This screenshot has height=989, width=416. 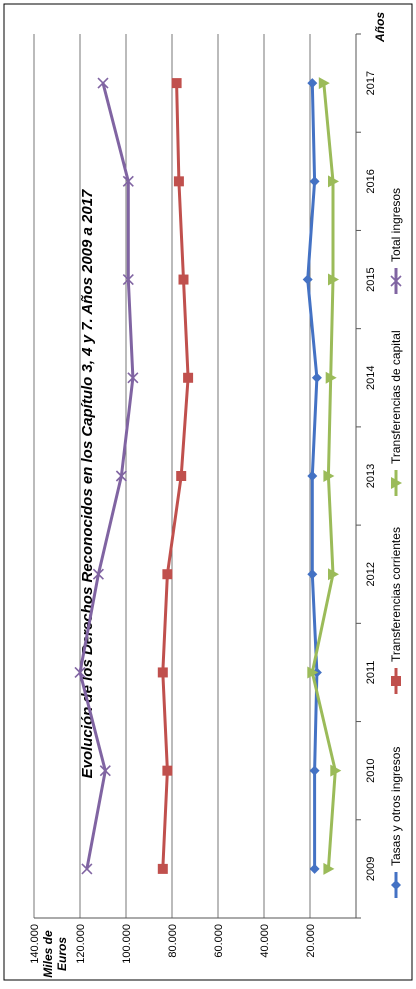 I want to click on y-tick-label: 60.000, so click(x=219, y=941).